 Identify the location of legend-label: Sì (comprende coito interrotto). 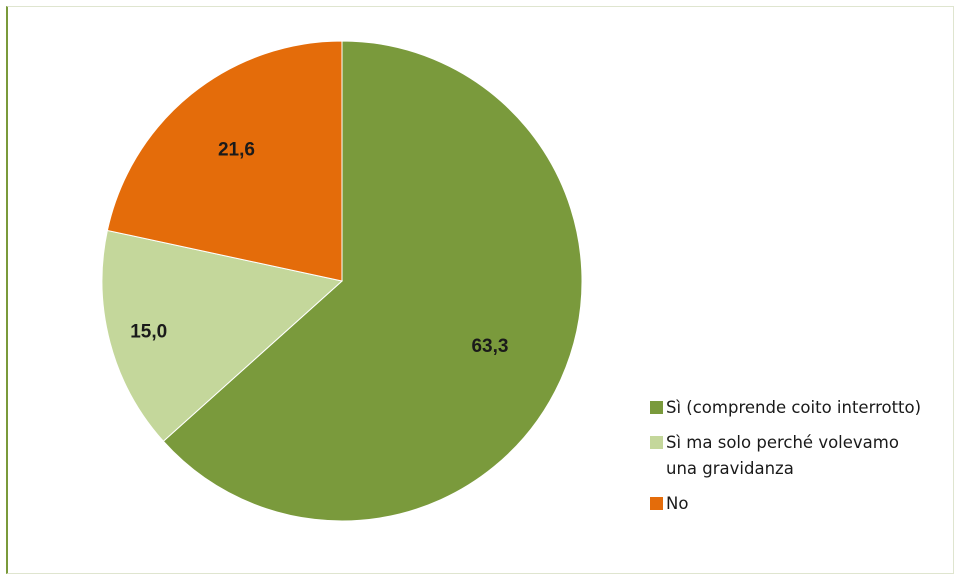
(796, 408).